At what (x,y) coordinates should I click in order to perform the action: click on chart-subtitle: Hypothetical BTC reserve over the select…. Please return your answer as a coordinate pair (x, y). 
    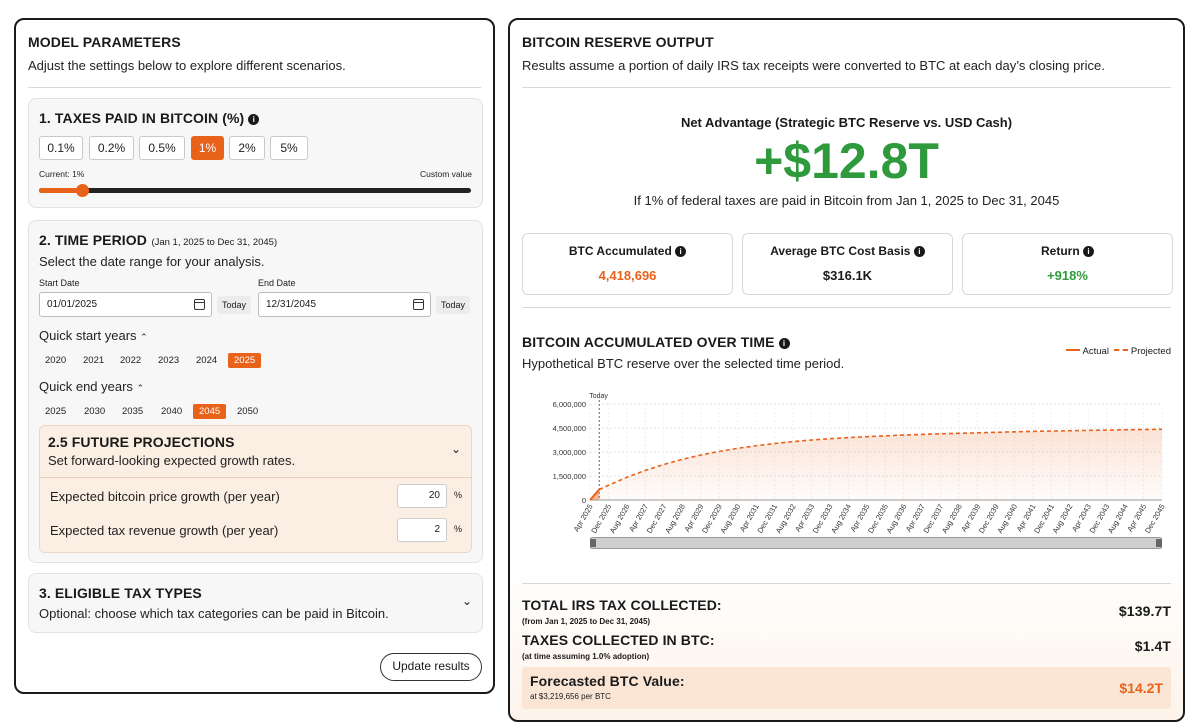
    Looking at the image, I should click on (683, 363).